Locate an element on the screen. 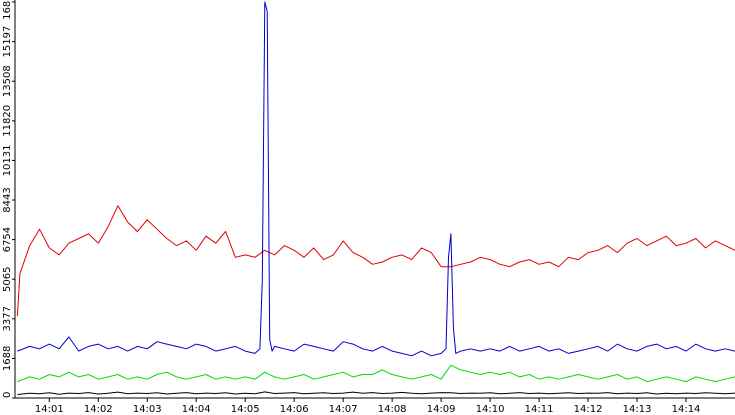  x-tick-label: 14:08 is located at coordinates (392, 409).